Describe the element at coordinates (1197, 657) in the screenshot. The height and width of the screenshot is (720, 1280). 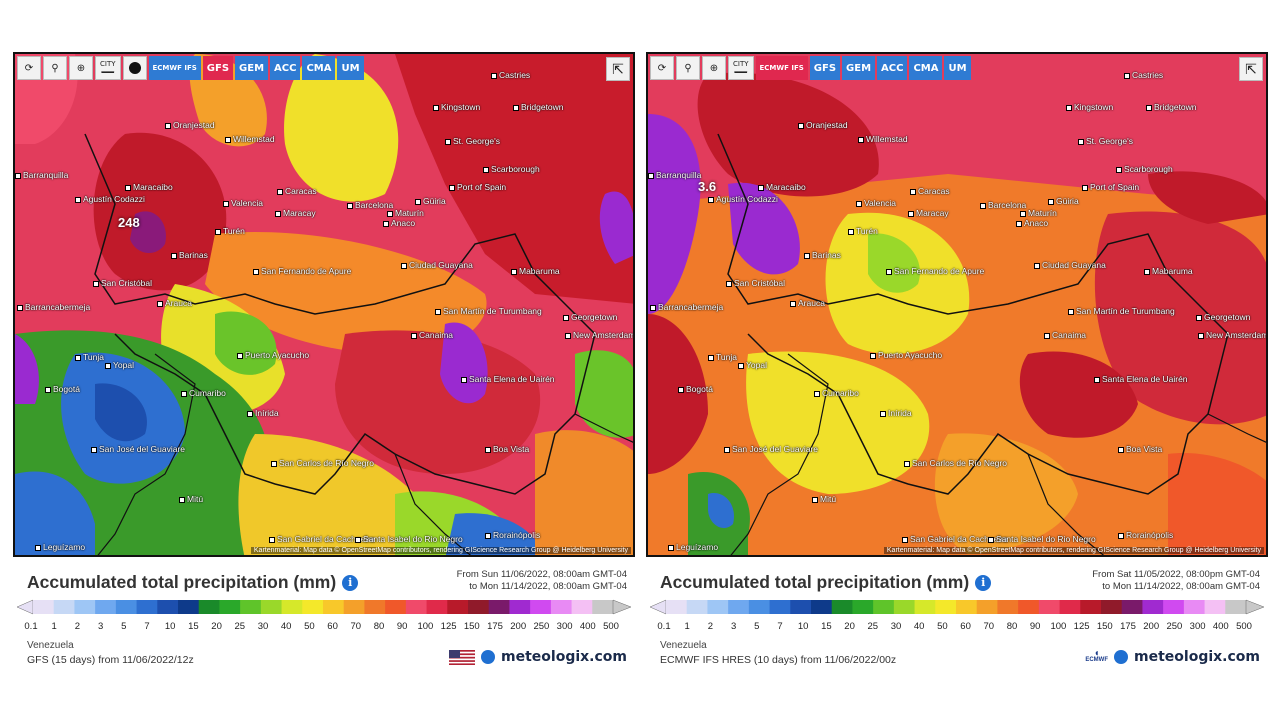
I see `brand-text: meteologix.com` at that location.